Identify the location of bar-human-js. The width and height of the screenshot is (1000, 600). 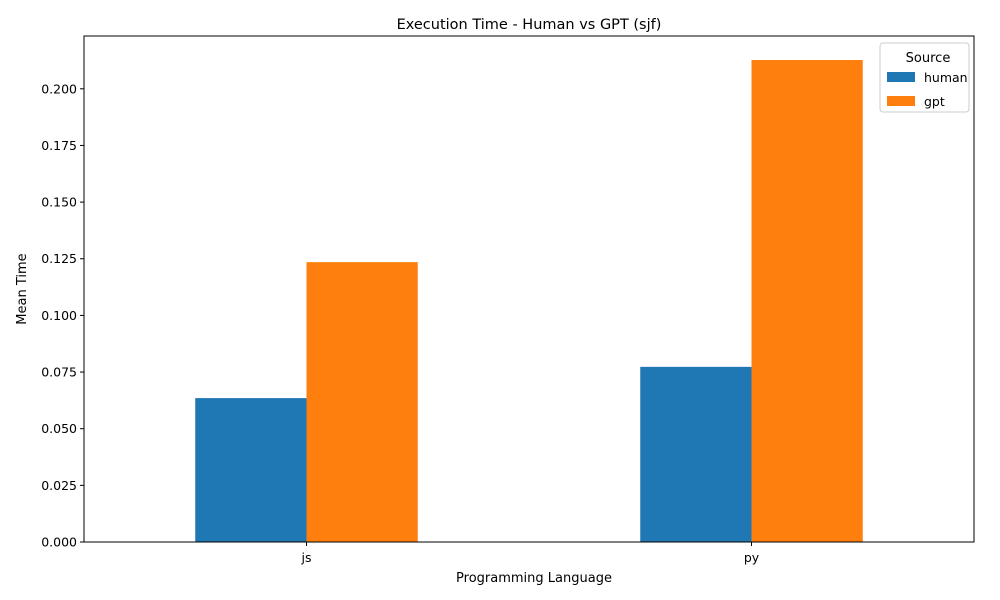
(251, 470).